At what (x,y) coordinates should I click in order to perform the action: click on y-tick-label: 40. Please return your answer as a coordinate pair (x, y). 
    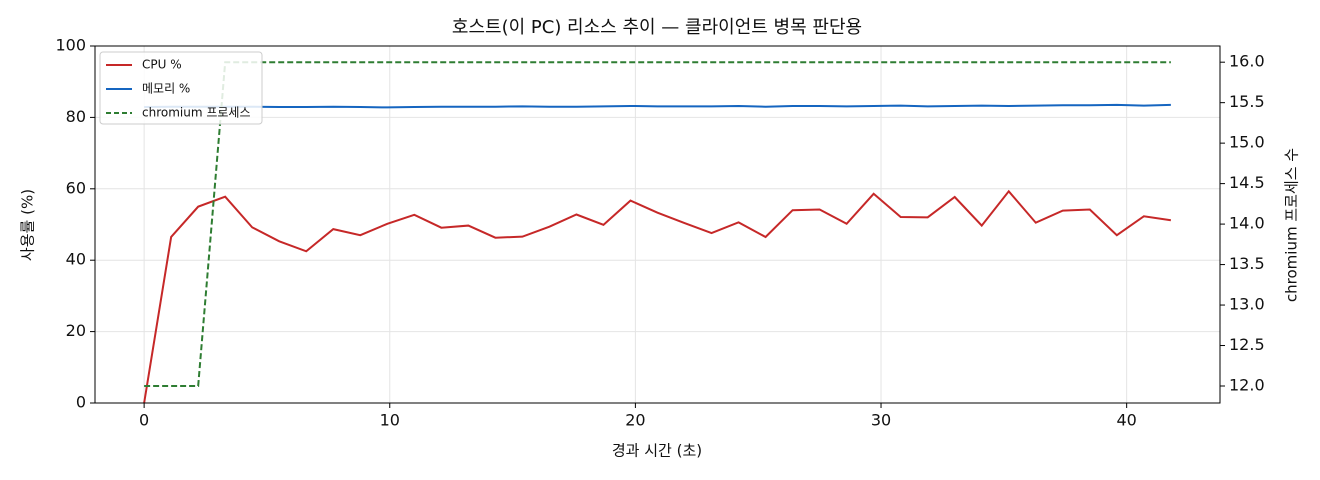
    Looking at the image, I should click on (76, 259).